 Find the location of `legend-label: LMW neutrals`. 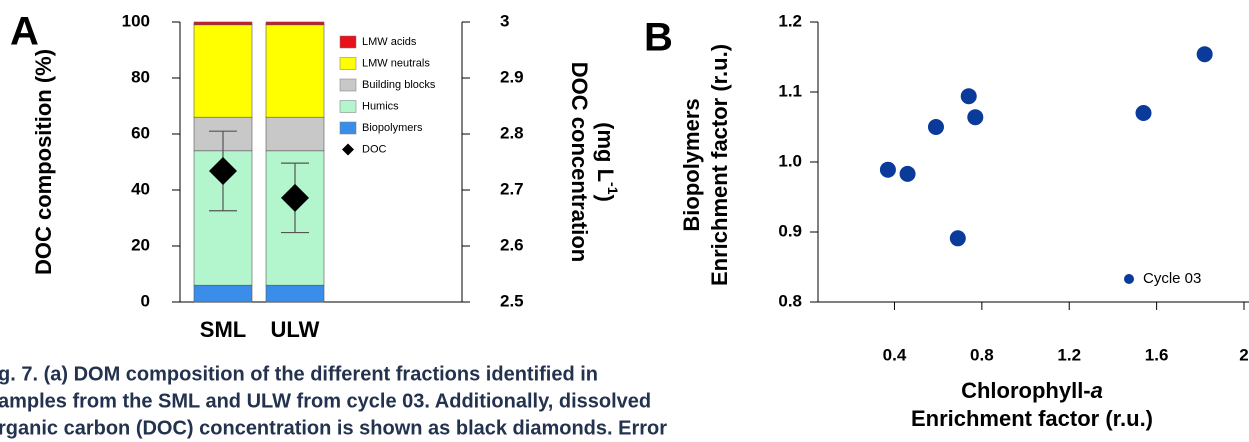

legend-label: LMW neutrals is located at coordinates (396, 63).